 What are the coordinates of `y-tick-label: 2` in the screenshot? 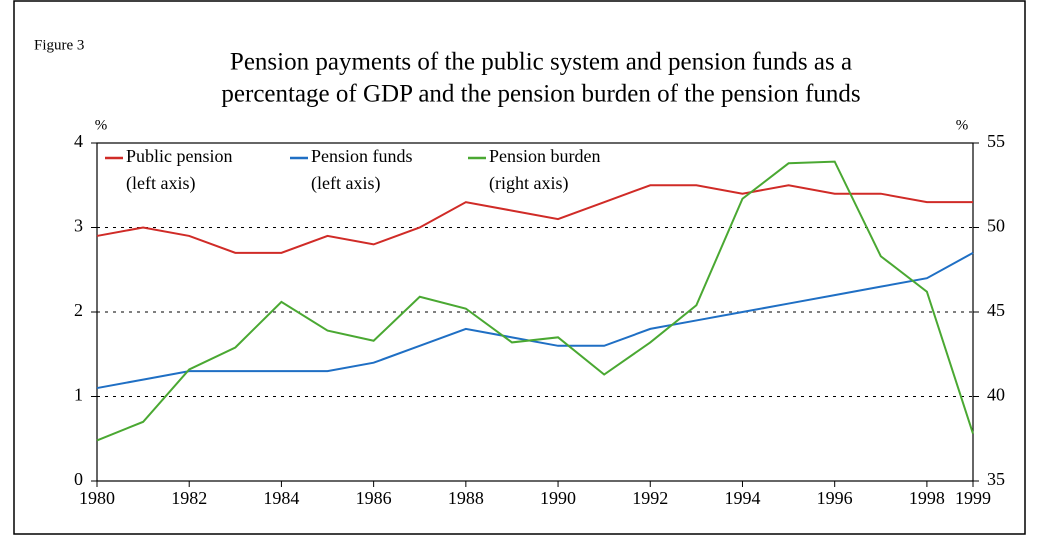 It's located at (78, 310).